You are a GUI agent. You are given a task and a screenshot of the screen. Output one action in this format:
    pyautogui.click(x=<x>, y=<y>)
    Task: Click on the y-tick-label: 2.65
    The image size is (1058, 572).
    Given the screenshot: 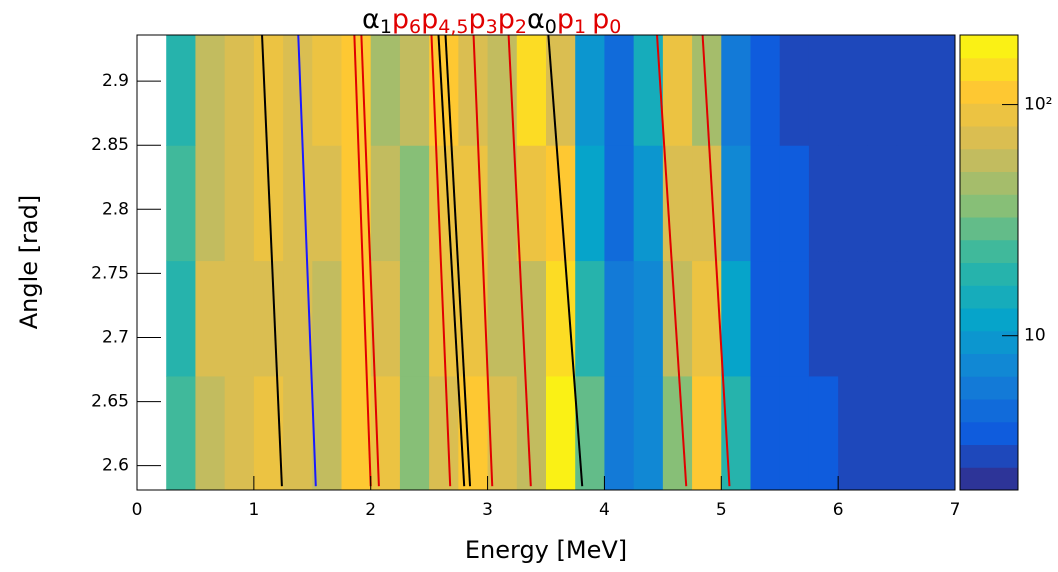 What is the action you would take?
    pyautogui.click(x=110, y=402)
    